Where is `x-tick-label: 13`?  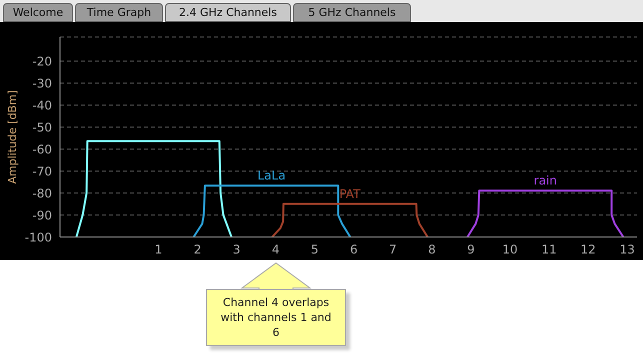 x-tick-label: 13 is located at coordinates (627, 249).